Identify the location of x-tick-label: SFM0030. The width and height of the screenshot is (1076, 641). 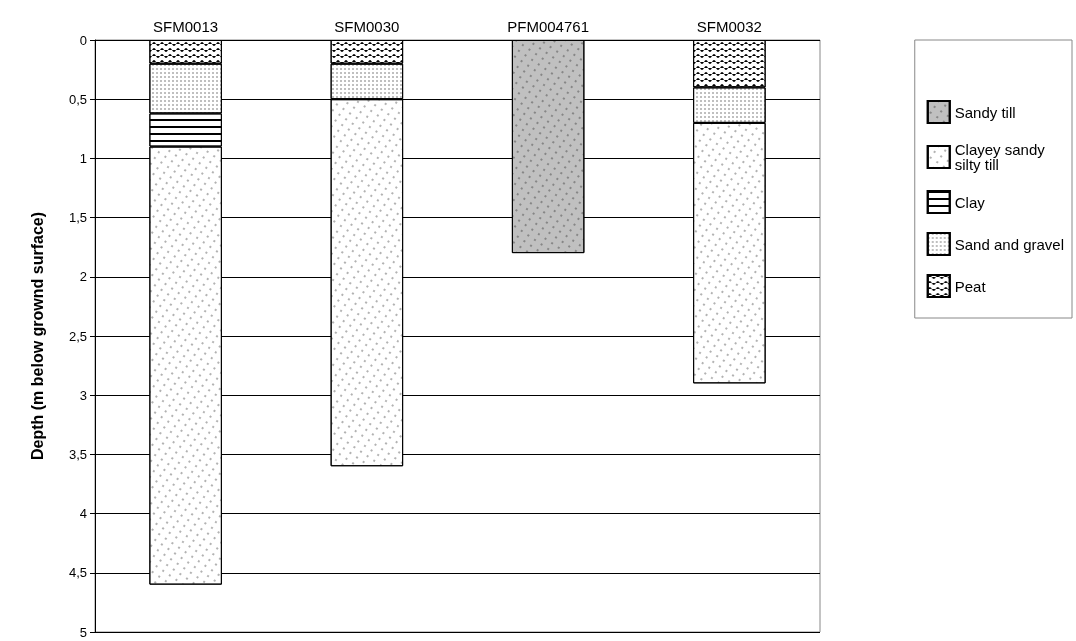
(367, 26).